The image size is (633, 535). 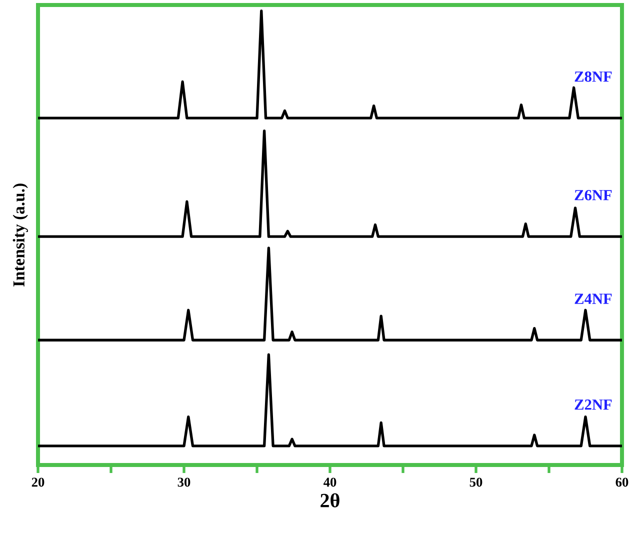 What do you see at coordinates (593, 195) in the screenshot?
I see `series-label: Z6NF` at bounding box center [593, 195].